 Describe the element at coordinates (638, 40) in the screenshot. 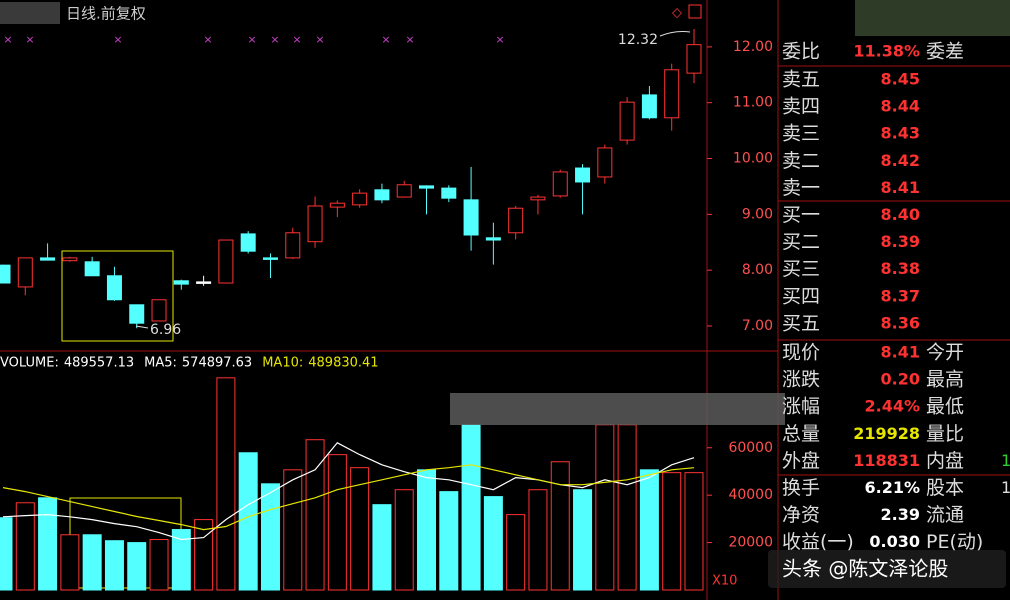

I see `annotation: 12.32` at that location.